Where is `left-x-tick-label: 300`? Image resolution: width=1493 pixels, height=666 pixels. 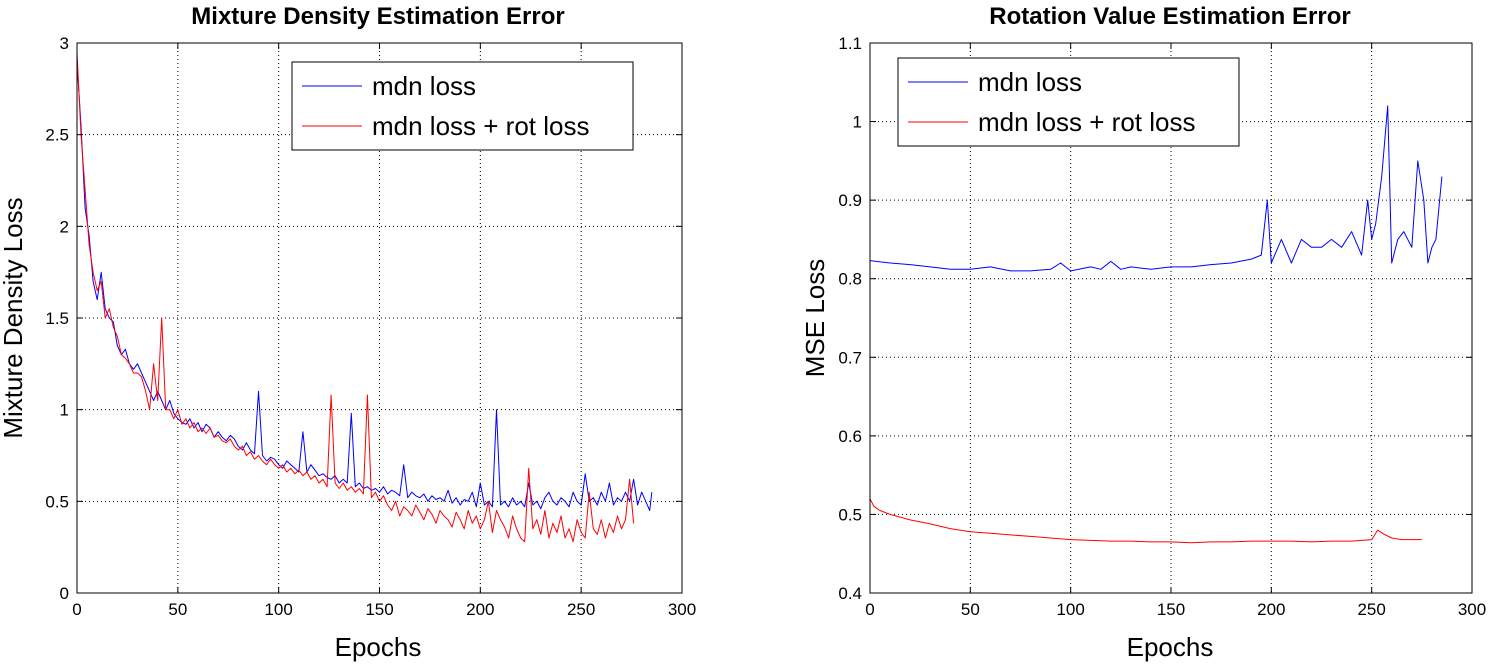 left-x-tick-label: 300 is located at coordinates (682, 609).